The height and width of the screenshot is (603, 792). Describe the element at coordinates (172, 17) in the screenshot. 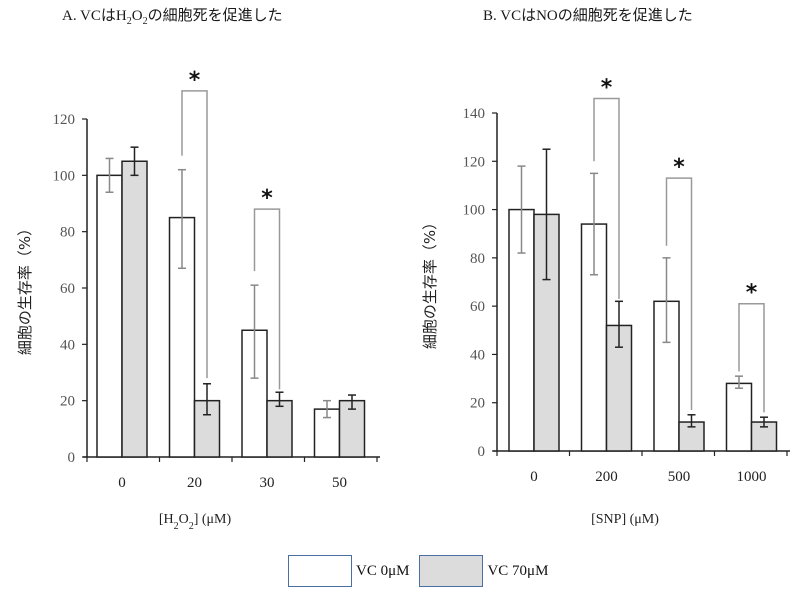

I see `chart-a-title: A. VCはH2O2の細胞死を促進した` at that location.